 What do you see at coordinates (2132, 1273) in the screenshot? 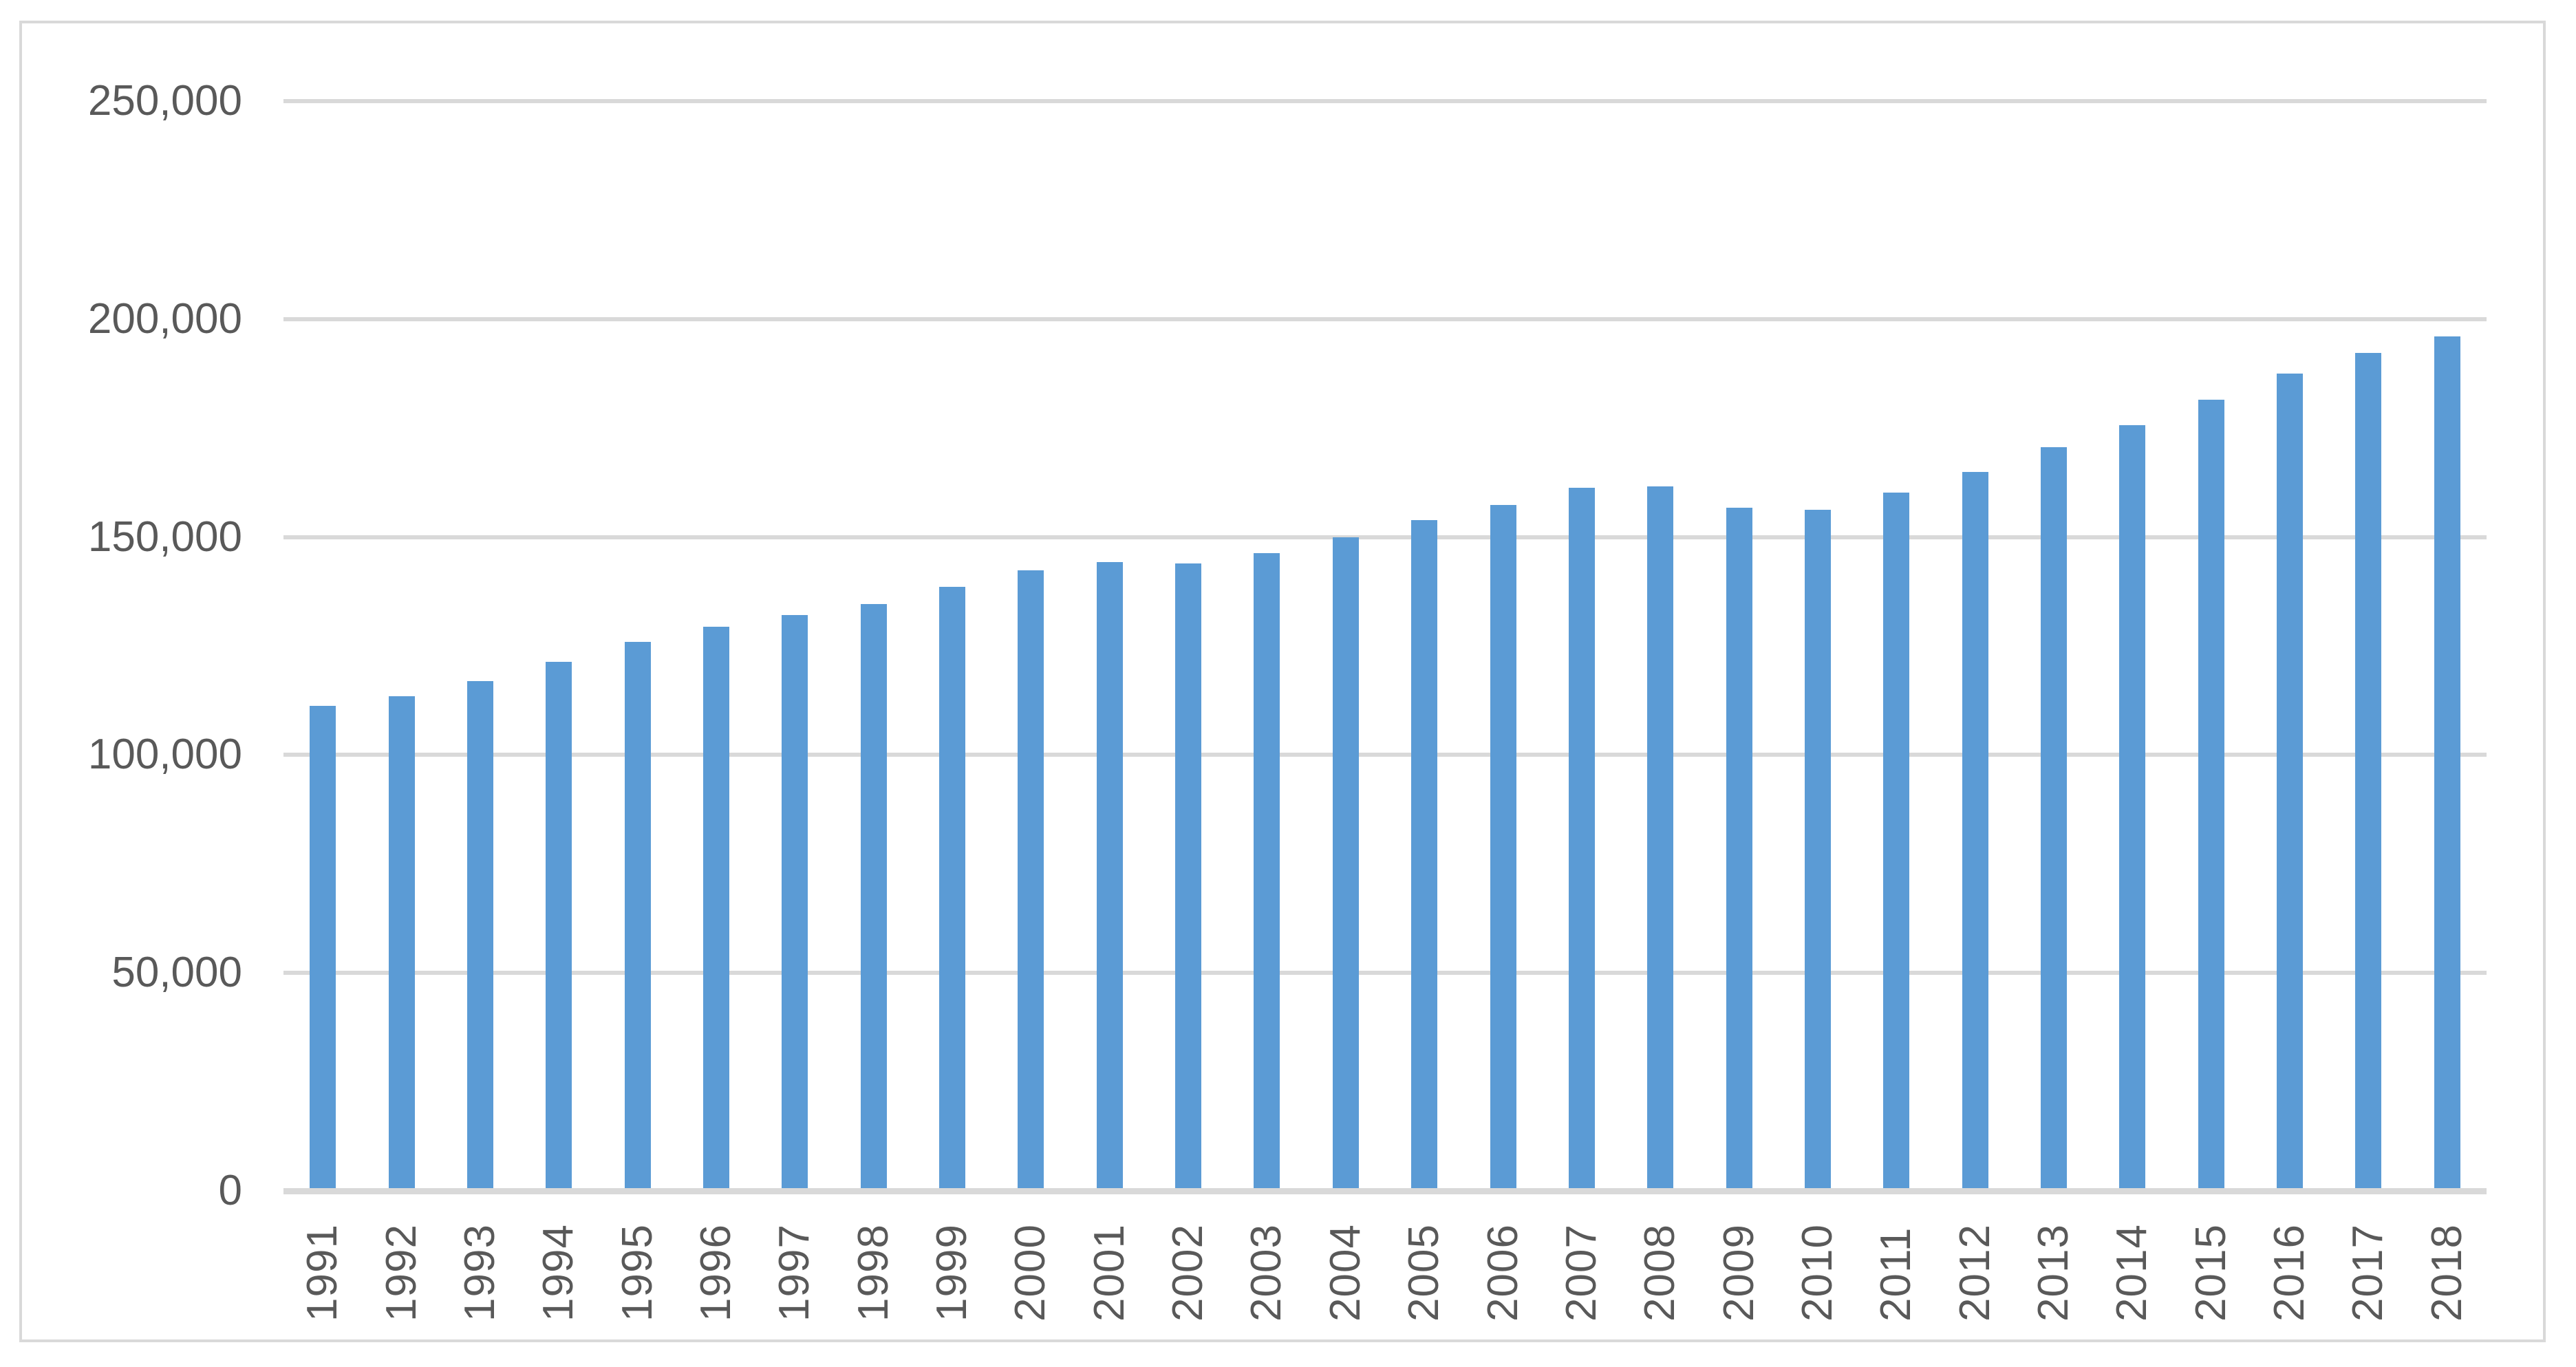
I see `x-tick-label: 2014` at bounding box center [2132, 1273].